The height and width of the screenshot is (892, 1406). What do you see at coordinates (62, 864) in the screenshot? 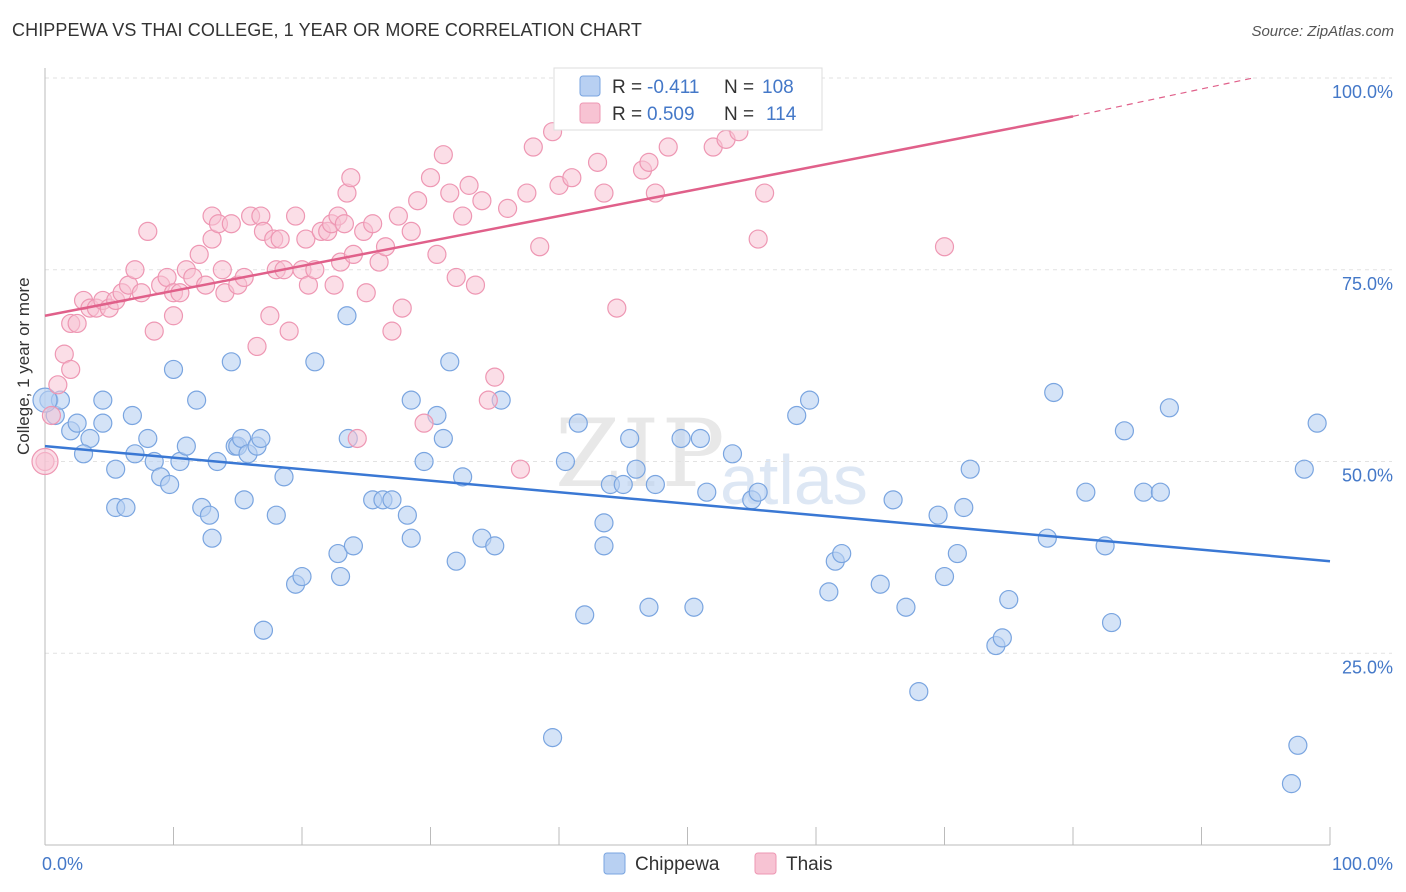
I see `x-tick-label-0: 0.0%` at bounding box center [62, 864].